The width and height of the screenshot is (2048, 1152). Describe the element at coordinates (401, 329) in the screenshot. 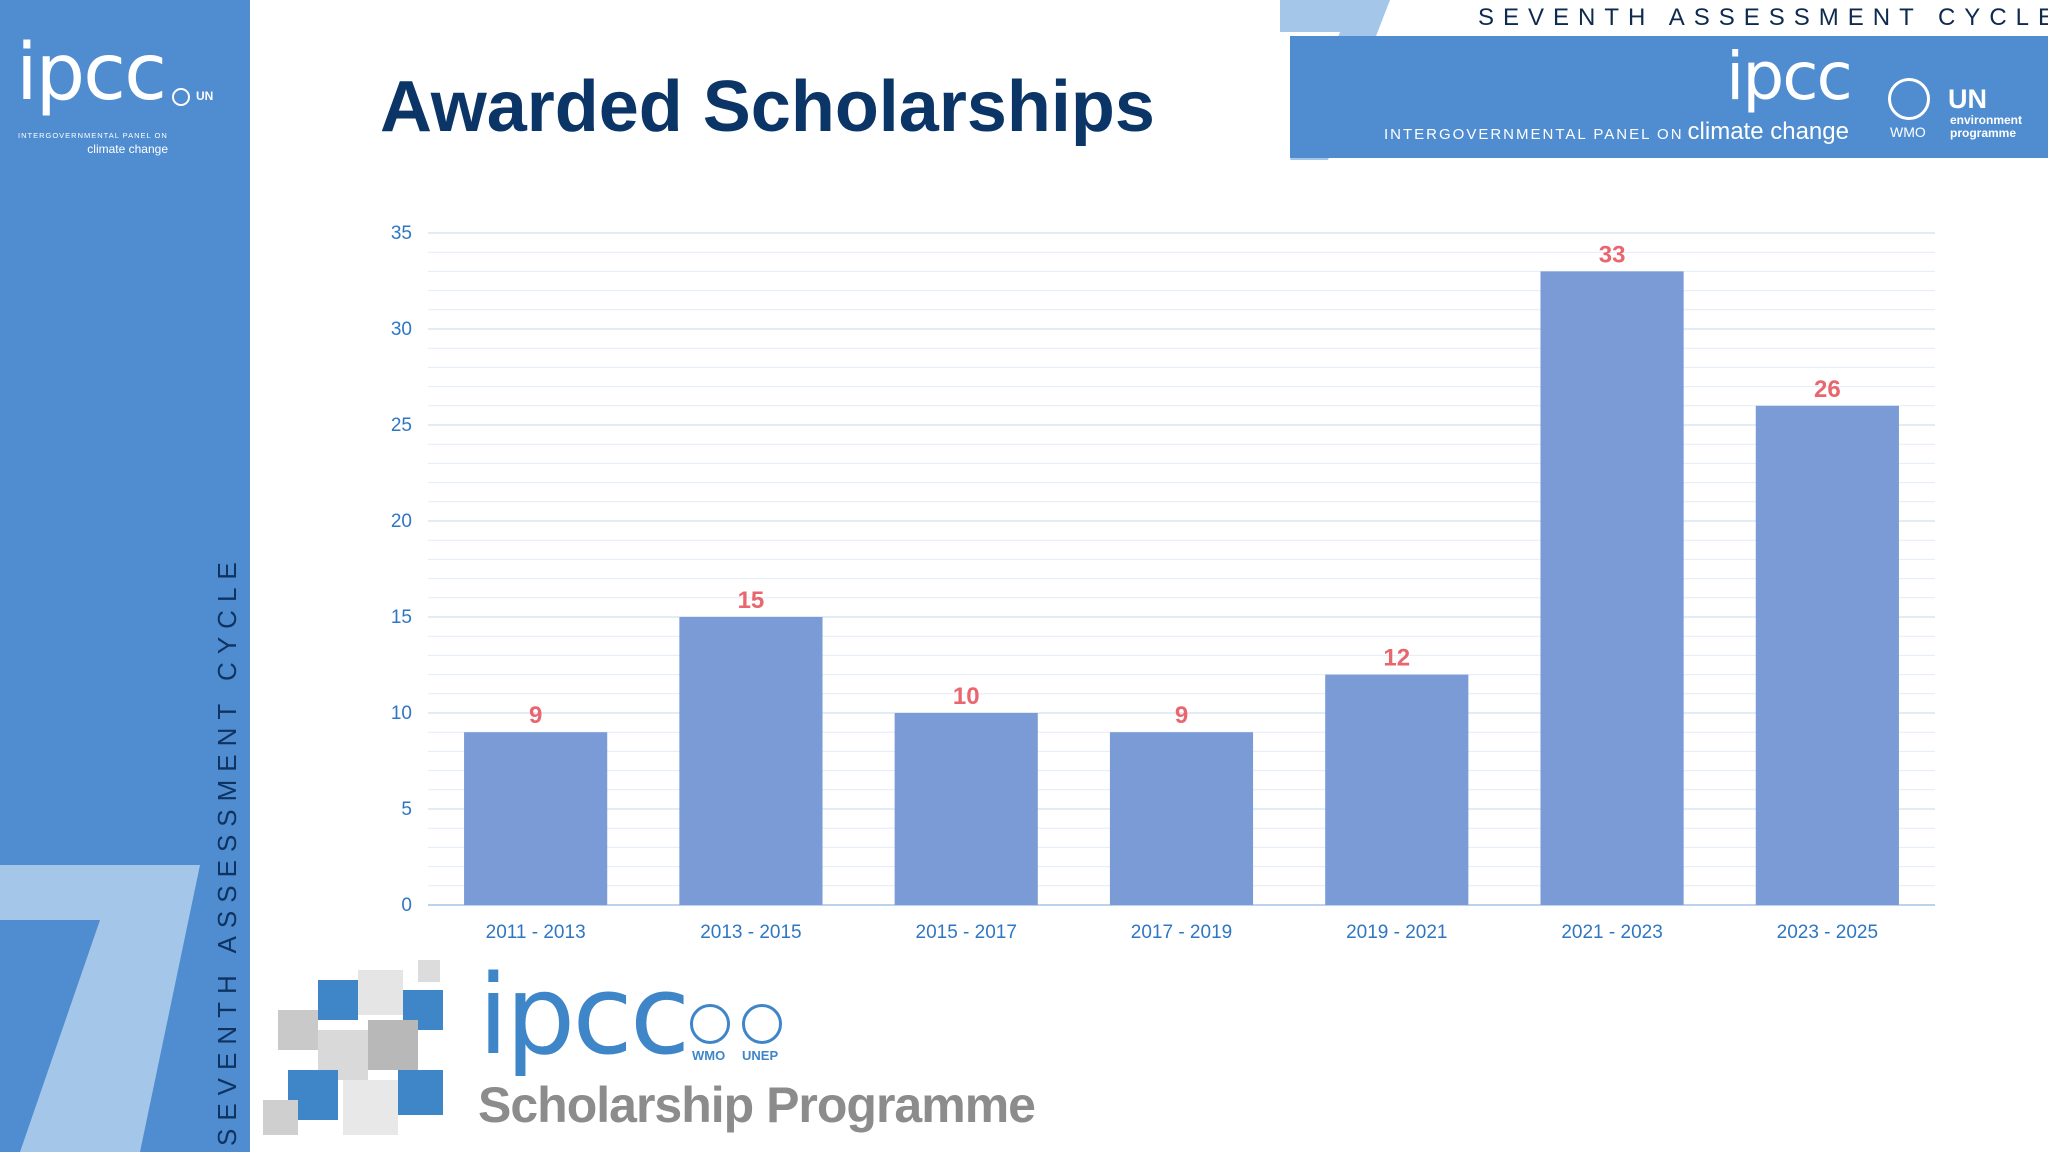

I see `y-tick-label: 30` at that location.